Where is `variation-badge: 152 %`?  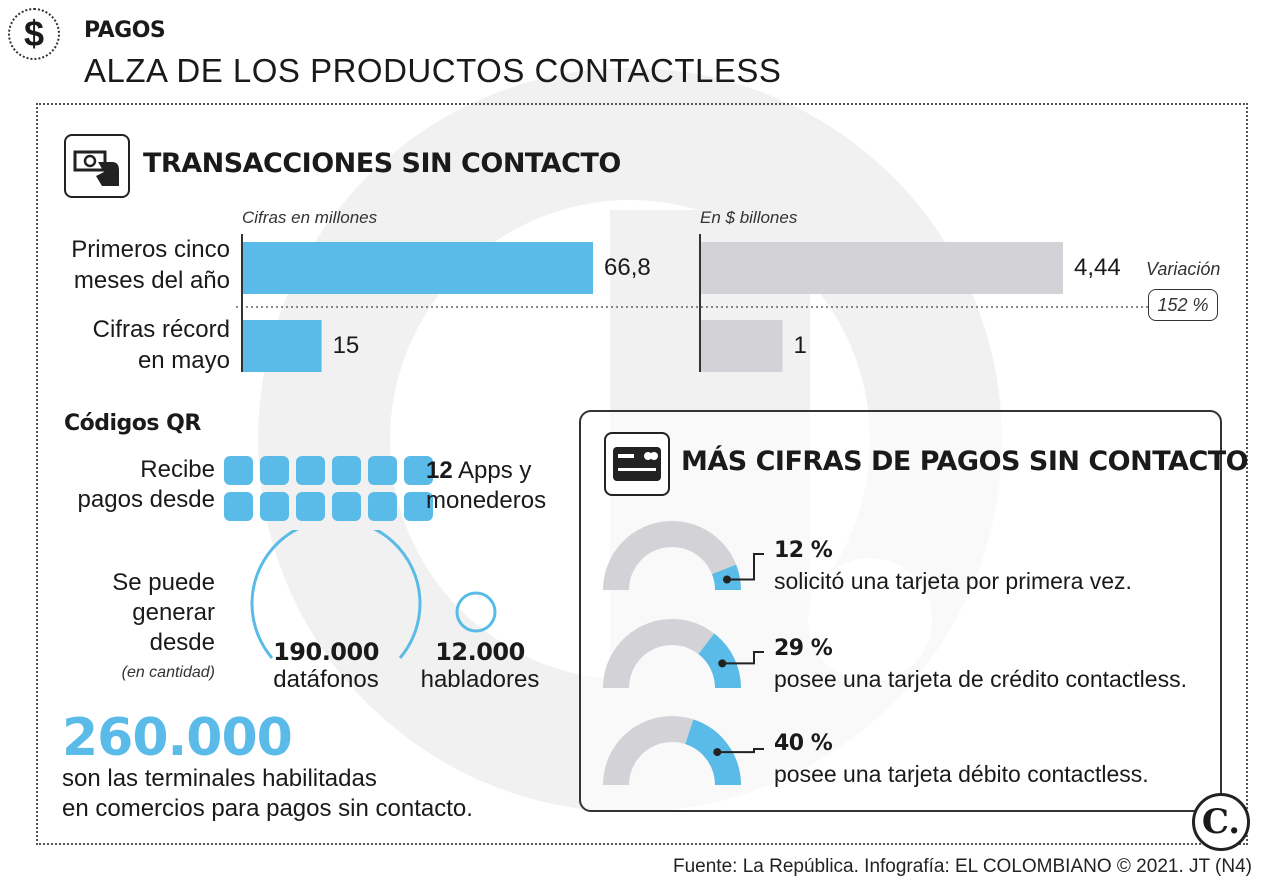
variation-badge: 152 % is located at coordinates (1183, 305).